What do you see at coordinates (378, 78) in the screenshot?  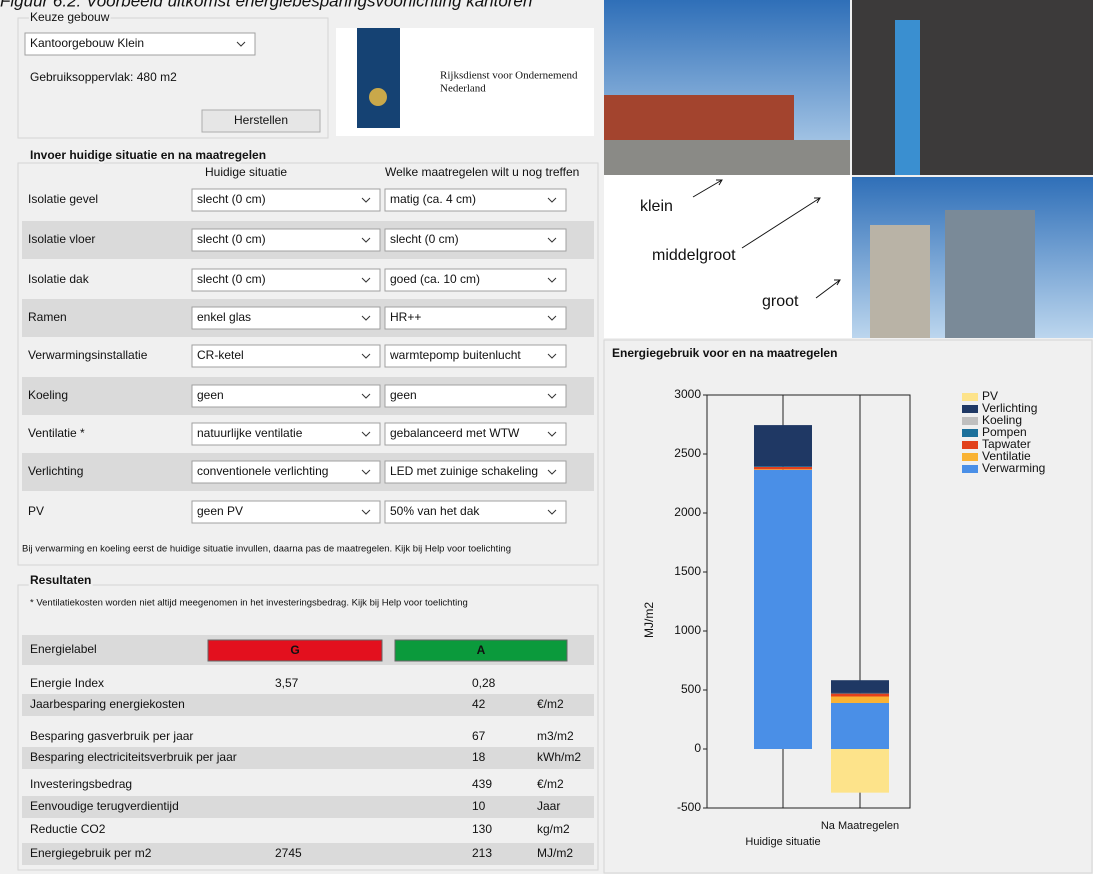 I see `logo-bar` at bounding box center [378, 78].